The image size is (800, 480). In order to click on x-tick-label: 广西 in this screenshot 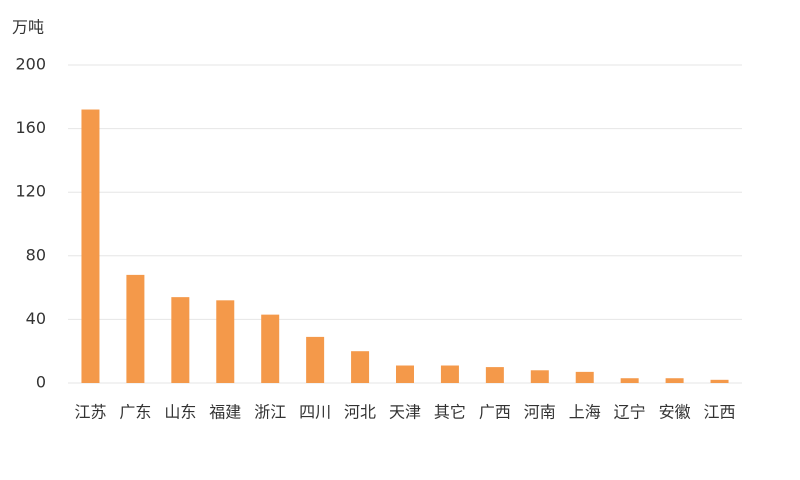, I will do `click(495, 412)`.